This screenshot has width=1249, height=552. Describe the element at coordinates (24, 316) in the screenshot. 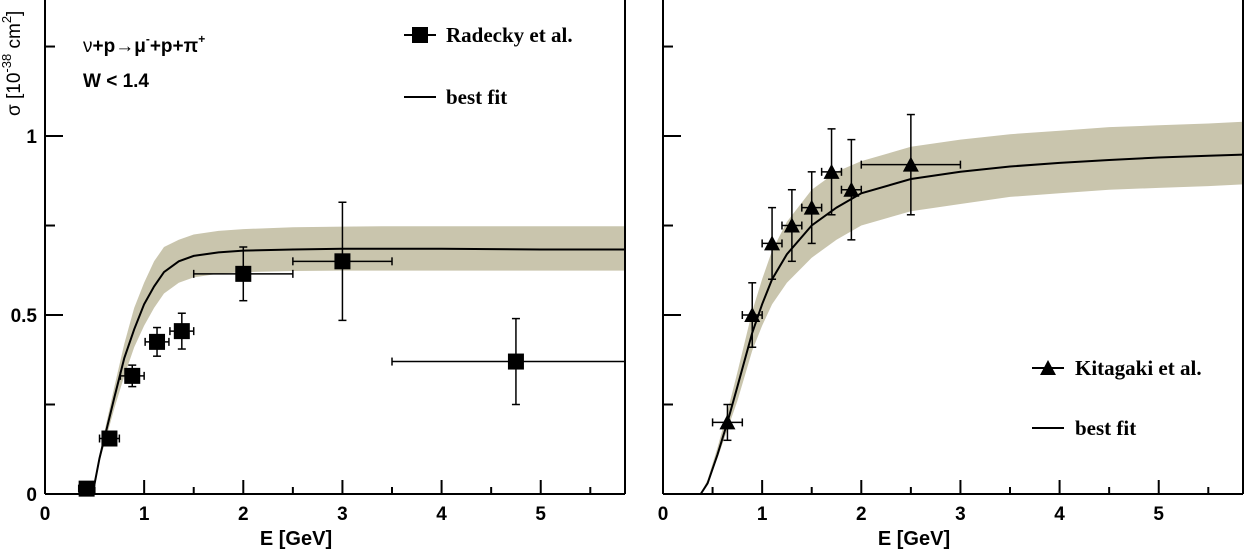

I see `p1-y-tick-label: 0.5` at that location.